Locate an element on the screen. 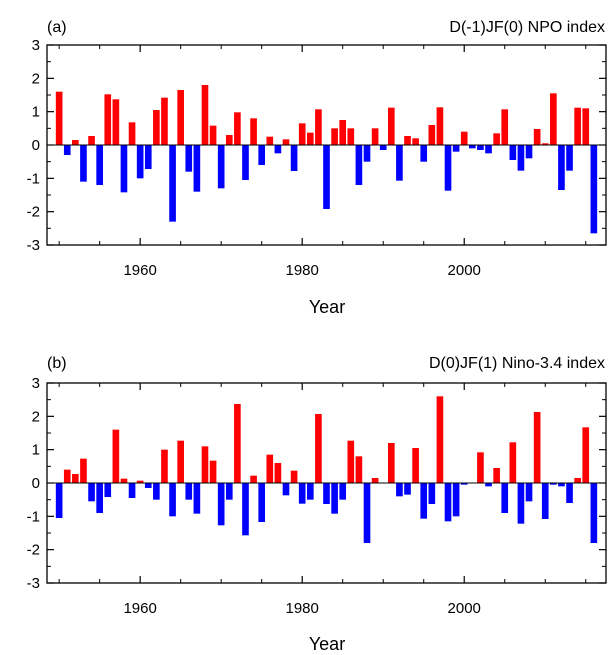  y-tick-label: -1 is located at coordinates (33, 516).